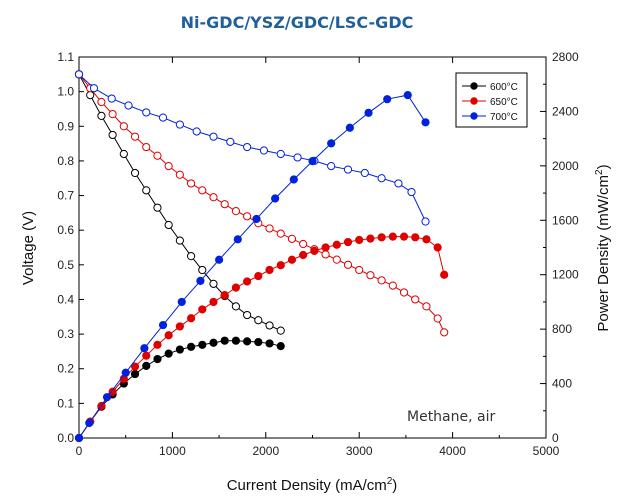 Image resolution: width=619 pixels, height=499 pixels. I want to click on y-tick-label: 1.0, so click(65, 92).